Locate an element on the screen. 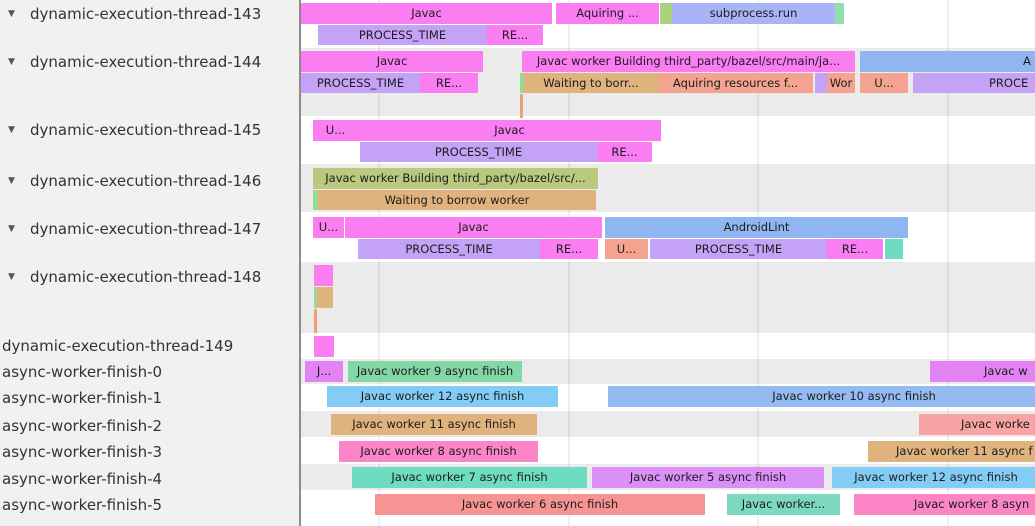 Image resolution: width=1035 pixels, height=526 pixels. trace-slice: Javac worker 9 async finish is located at coordinates (435, 371).